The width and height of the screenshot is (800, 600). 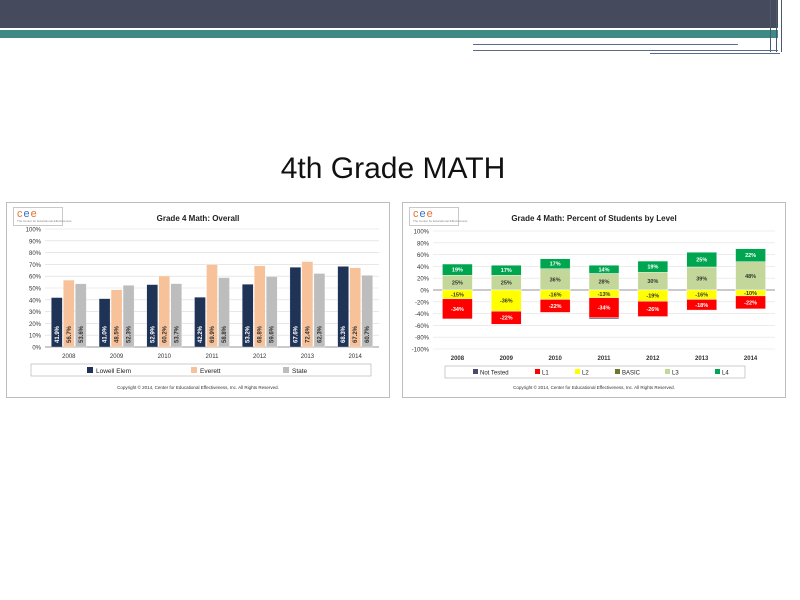 What do you see at coordinates (422, 339) in the screenshot?
I see `y-tick-label: -80%` at bounding box center [422, 339].